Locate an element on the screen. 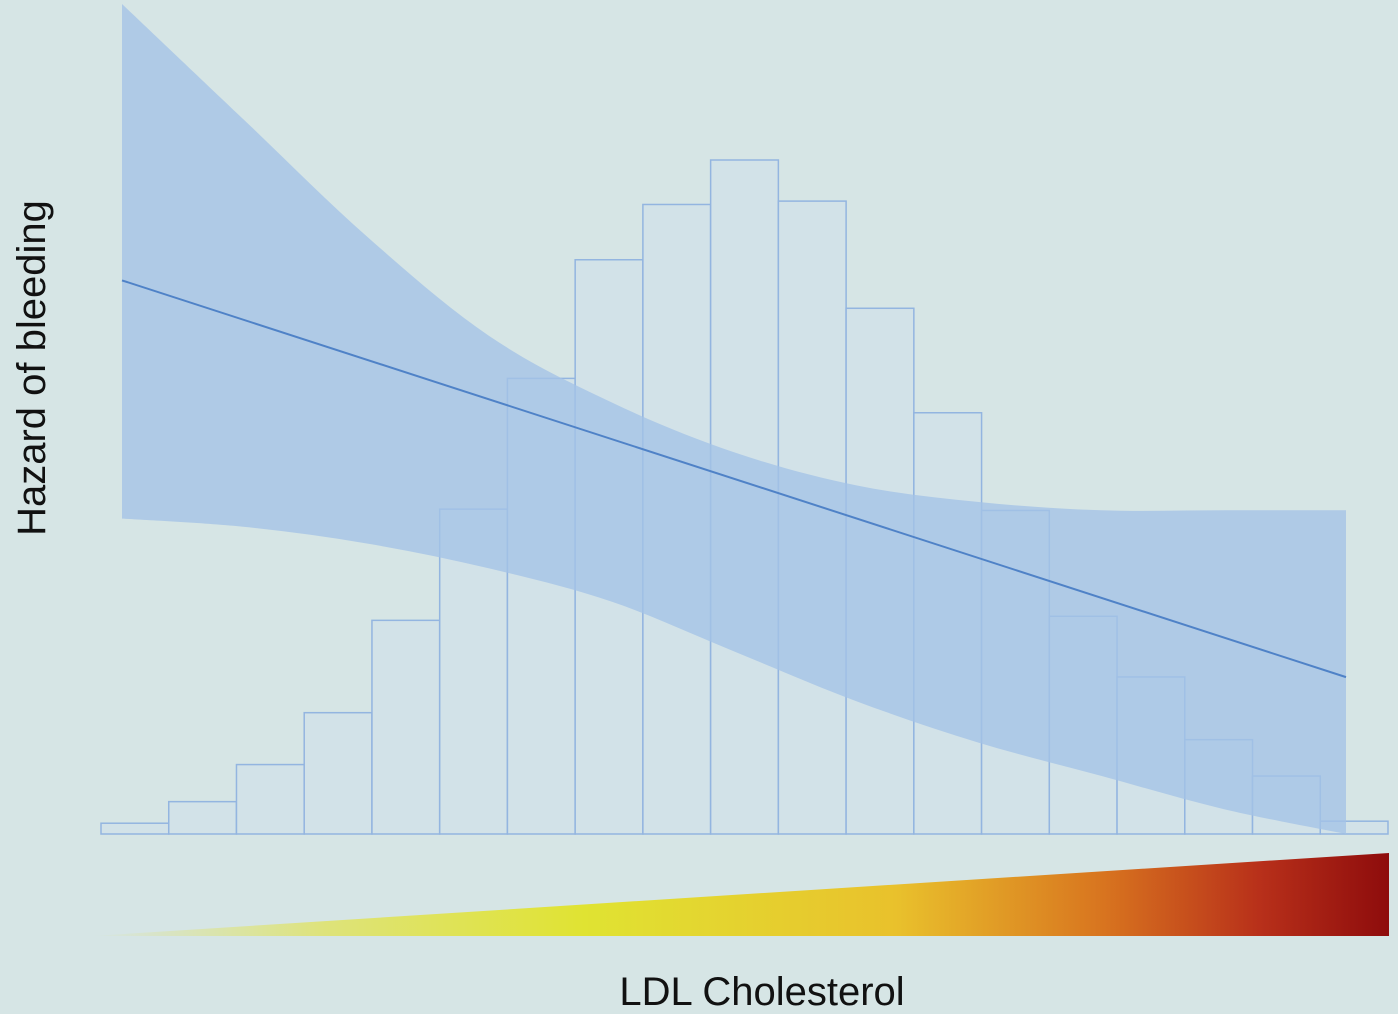 This screenshot has width=1398, height=1014. x-axis-label: LDL Cholesterol is located at coordinates (761, 992).